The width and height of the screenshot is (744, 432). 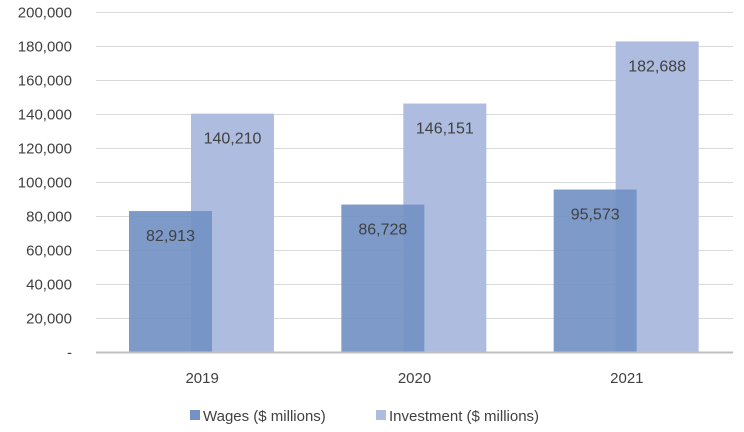 I want to click on y-tick-label: -, so click(x=69, y=353).